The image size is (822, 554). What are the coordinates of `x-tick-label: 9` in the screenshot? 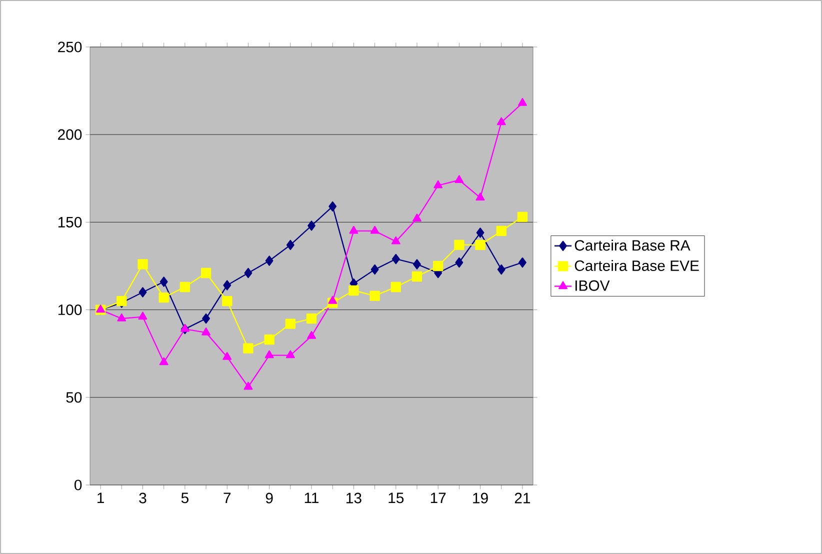 It's located at (269, 498).